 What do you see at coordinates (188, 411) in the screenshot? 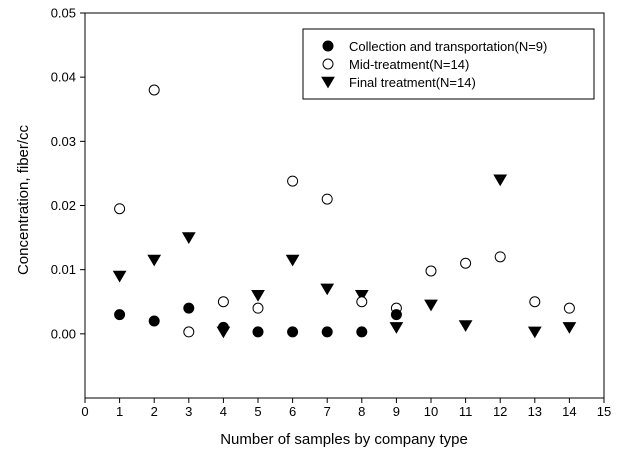
I see `x-tick-label: 3` at bounding box center [188, 411].